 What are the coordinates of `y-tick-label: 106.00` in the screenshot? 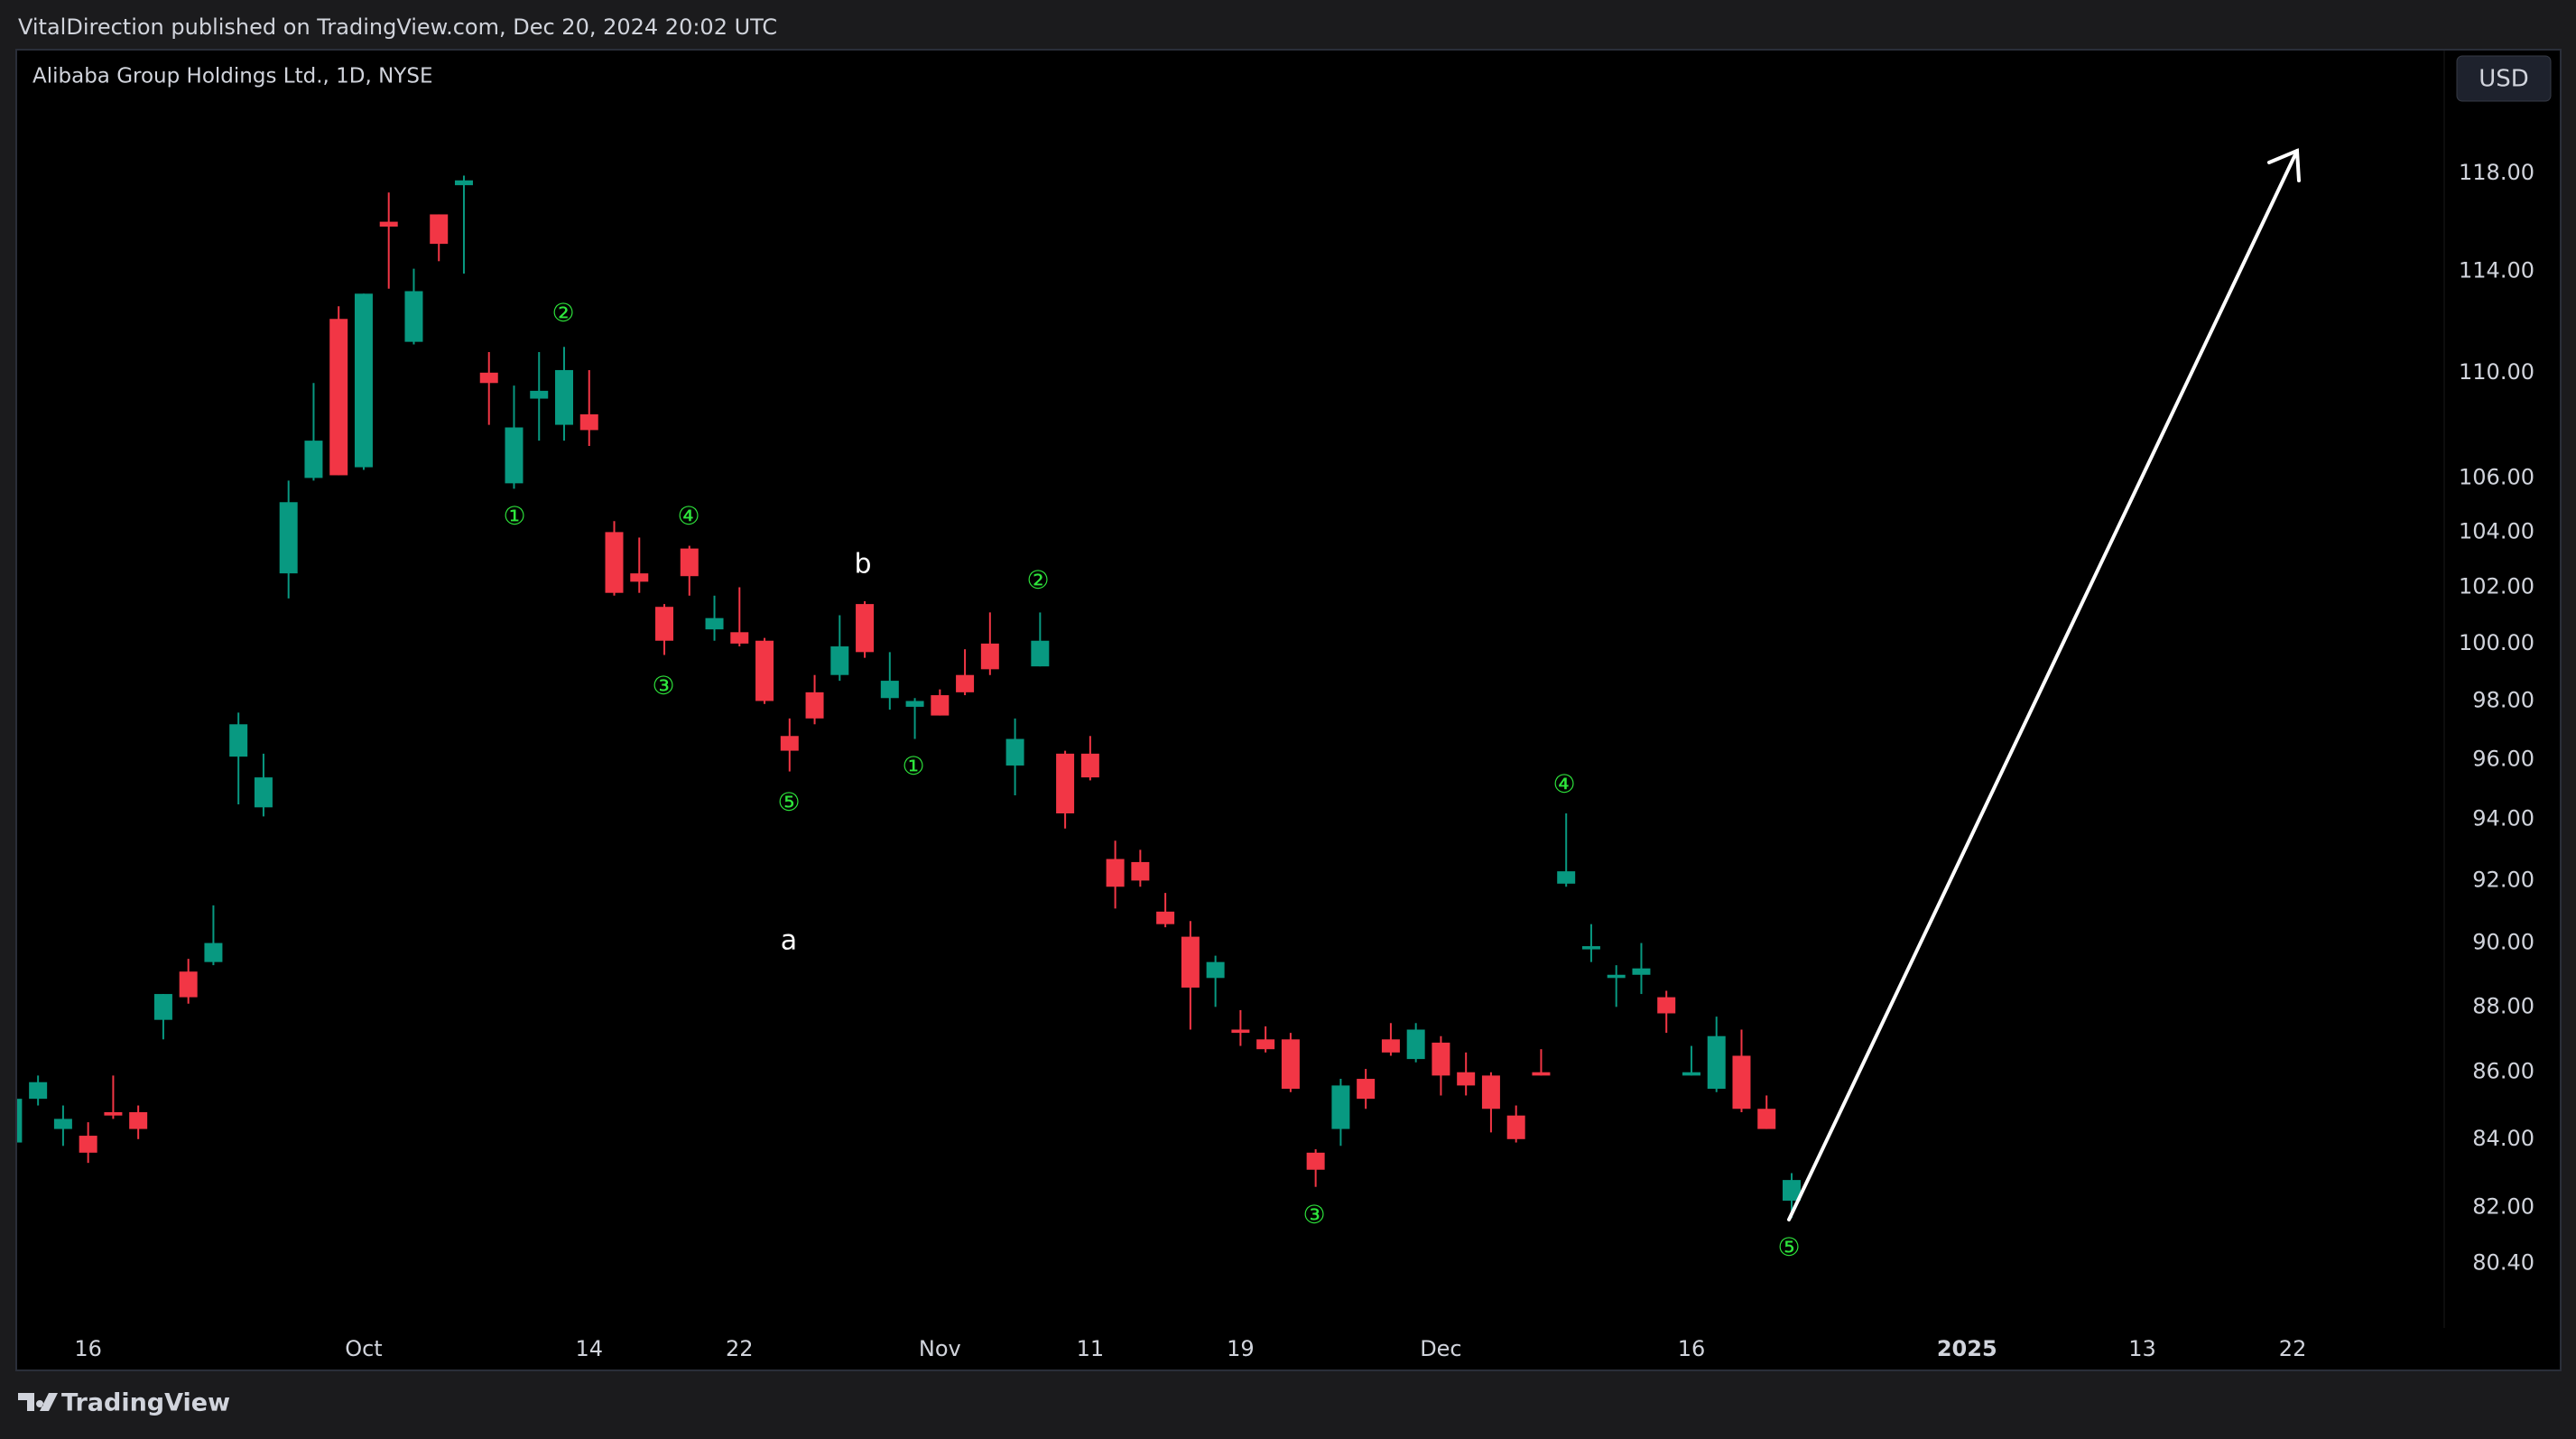 It's located at (2496, 477).